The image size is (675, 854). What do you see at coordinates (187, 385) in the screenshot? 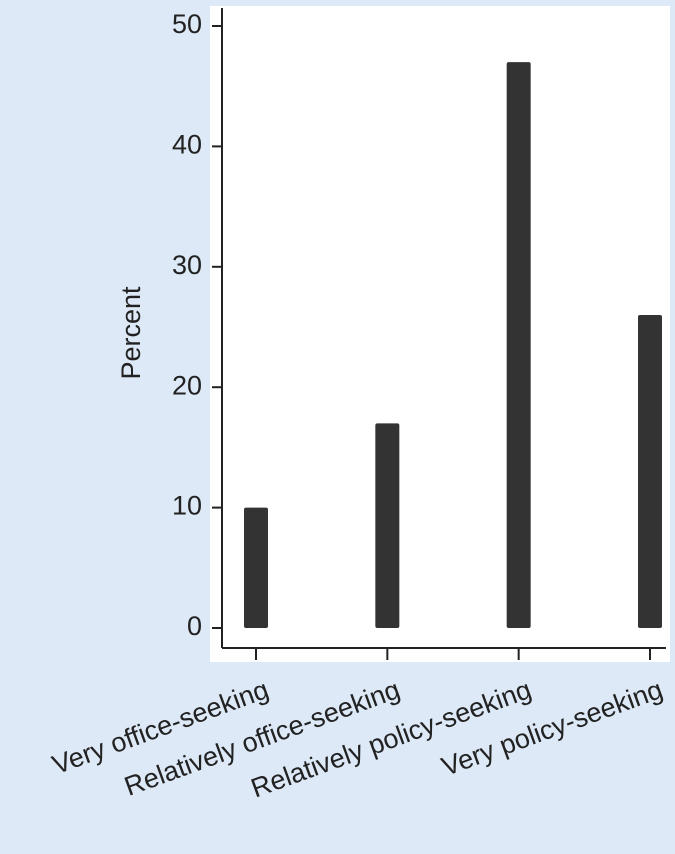
I see `y-tick-label: 20` at bounding box center [187, 385].